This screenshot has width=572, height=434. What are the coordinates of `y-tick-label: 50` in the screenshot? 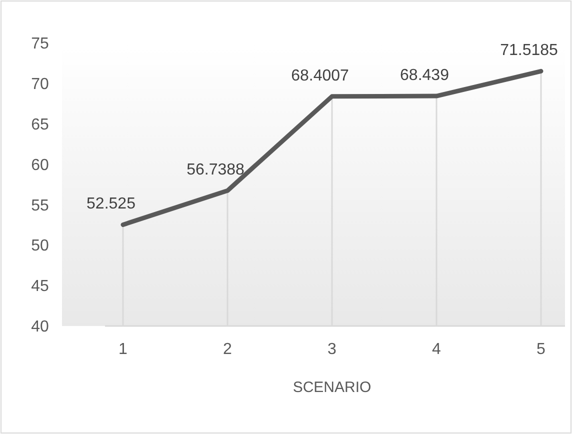 It's located at (40, 246).